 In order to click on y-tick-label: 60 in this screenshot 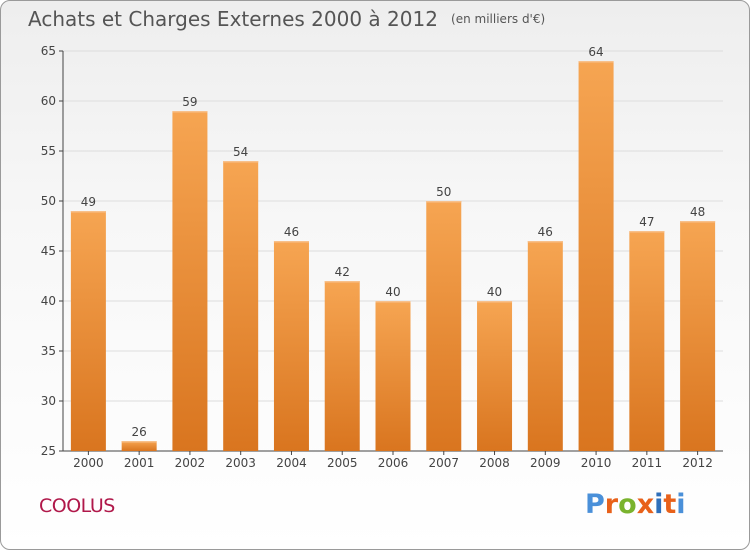, I will do `click(48, 101)`.